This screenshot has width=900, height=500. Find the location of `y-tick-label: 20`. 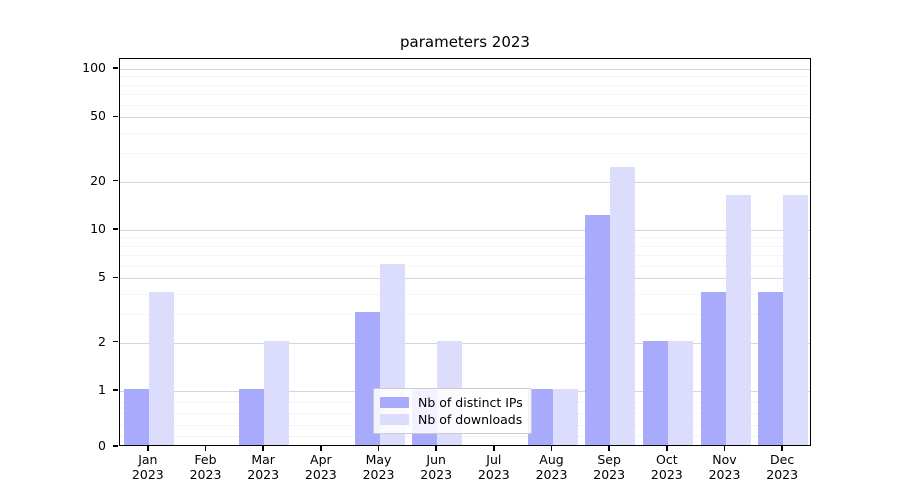

y-tick-label: 20 is located at coordinates (98, 180).